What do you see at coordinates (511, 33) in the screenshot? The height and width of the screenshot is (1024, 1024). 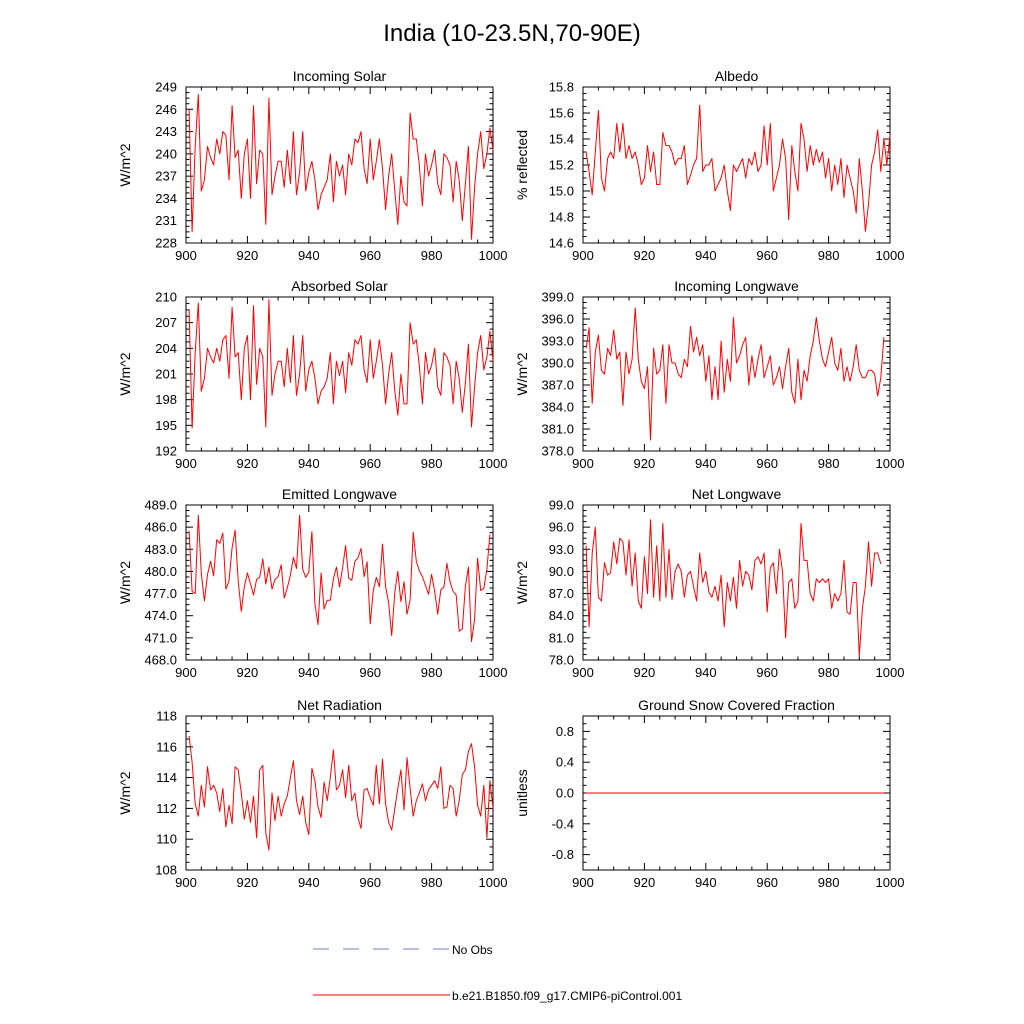 I see `figure-title: India (10-23.5N,70-90E)` at bounding box center [511, 33].